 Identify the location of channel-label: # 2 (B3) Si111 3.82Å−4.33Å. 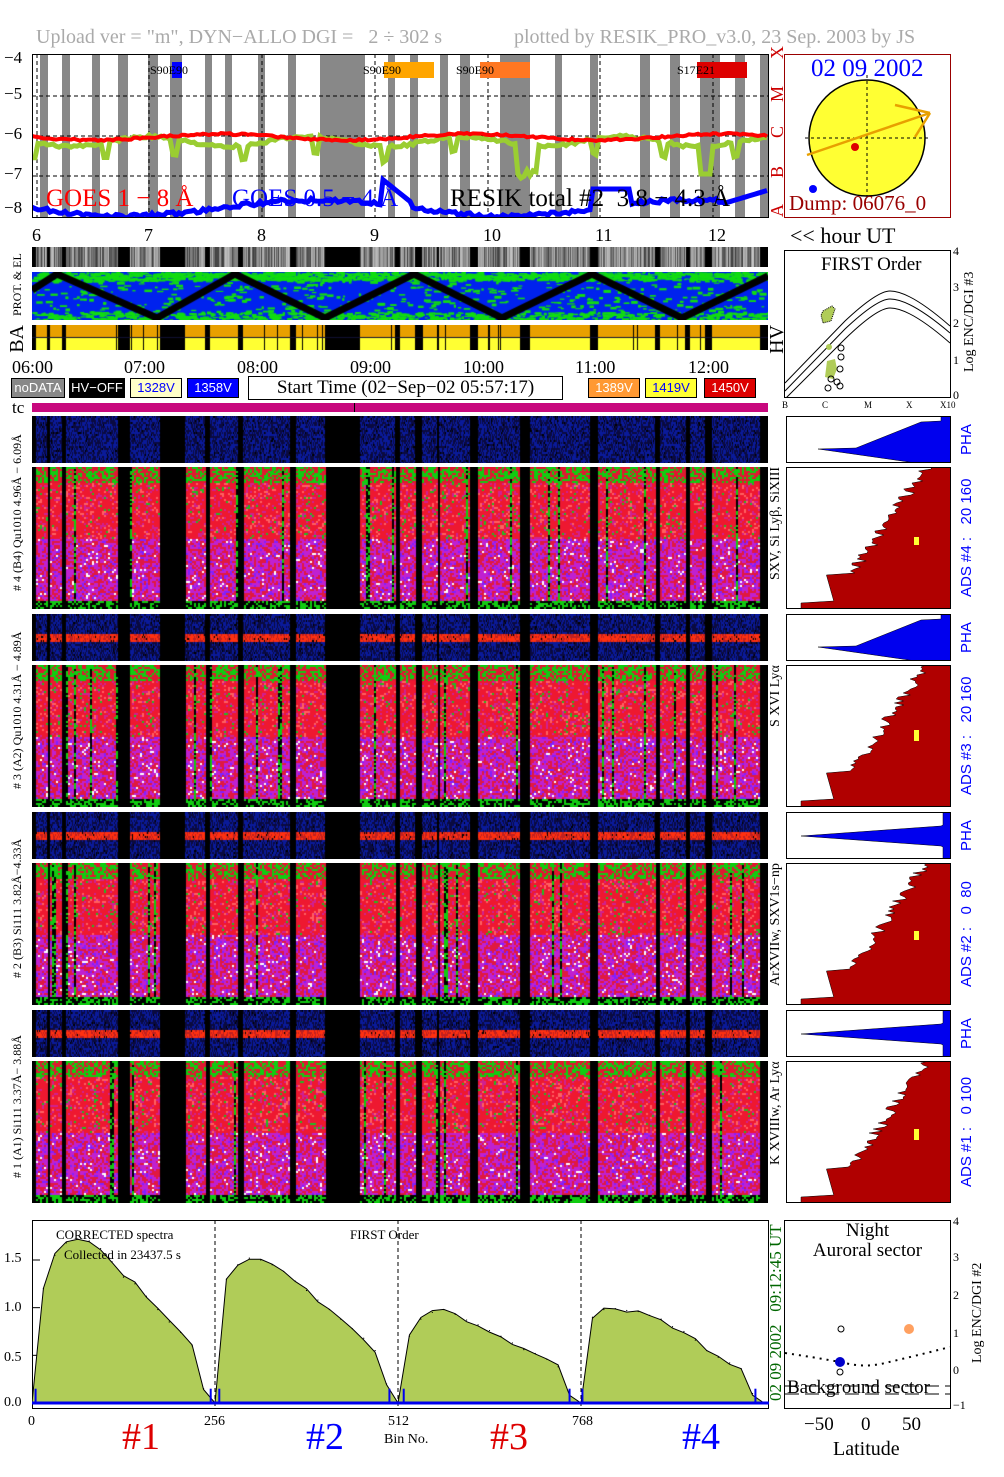
(17, 908).